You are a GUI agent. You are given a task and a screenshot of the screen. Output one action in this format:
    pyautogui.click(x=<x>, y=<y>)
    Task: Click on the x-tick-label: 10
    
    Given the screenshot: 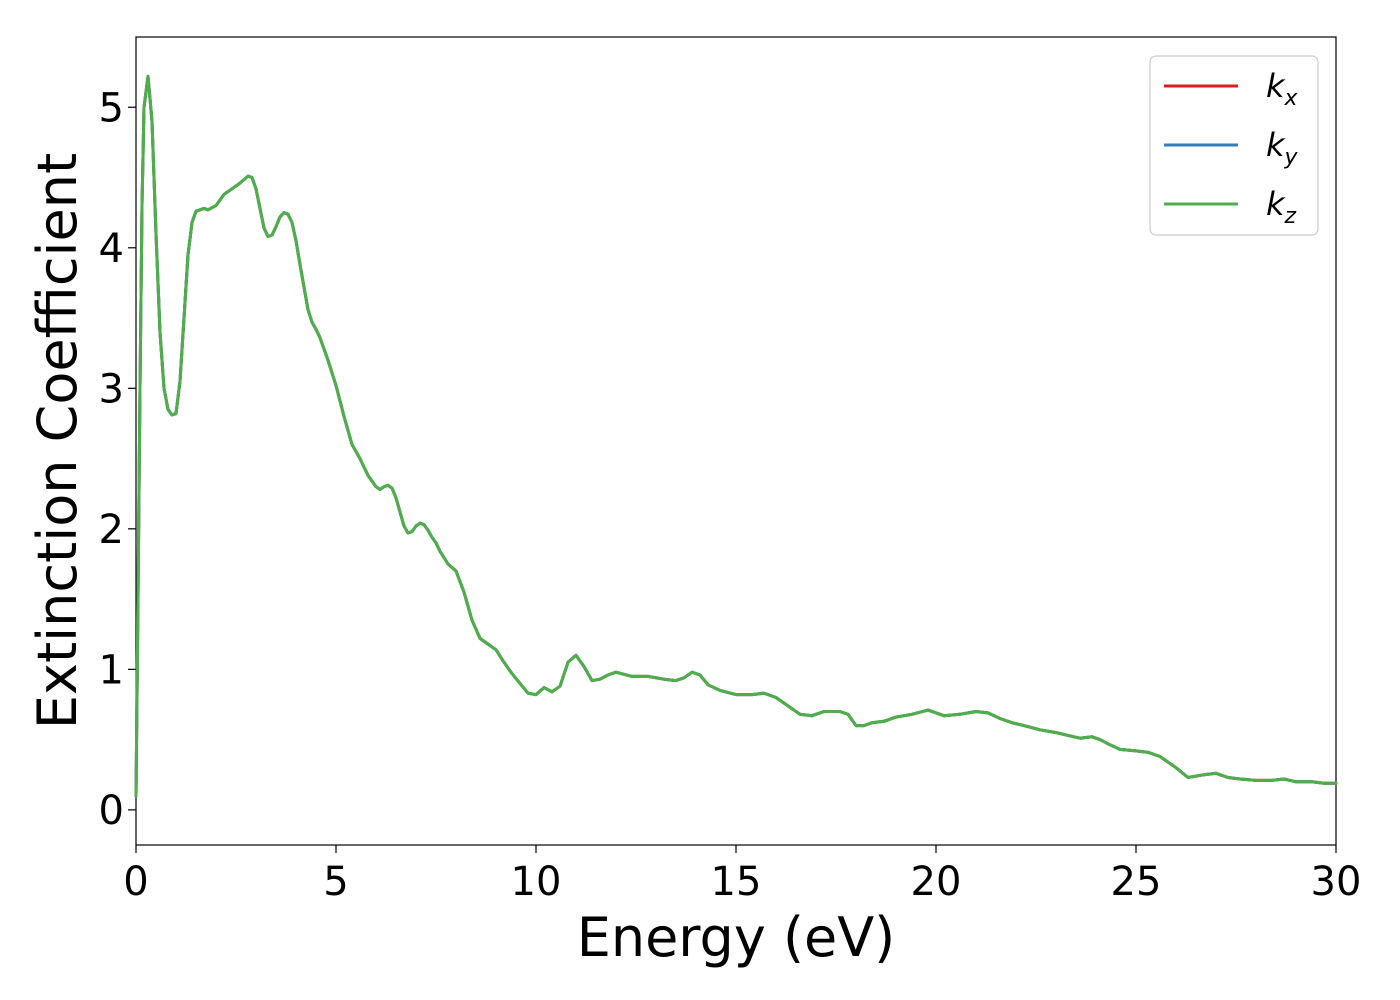 What is the action you would take?
    pyautogui.click(x=536, y=882)
    